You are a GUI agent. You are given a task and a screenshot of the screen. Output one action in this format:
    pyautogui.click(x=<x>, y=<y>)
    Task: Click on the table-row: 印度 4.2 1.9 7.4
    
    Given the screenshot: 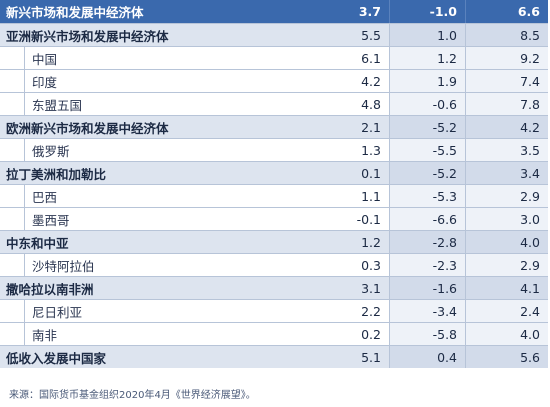 What is the action you would take?
    pyautogui.click(x=274, y=80)
    